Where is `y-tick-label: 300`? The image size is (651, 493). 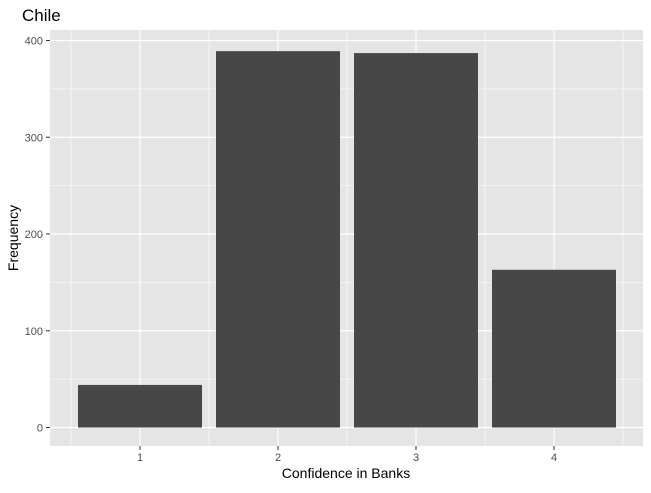 y-tick-label: 300 is located at coordinates (34, 138).